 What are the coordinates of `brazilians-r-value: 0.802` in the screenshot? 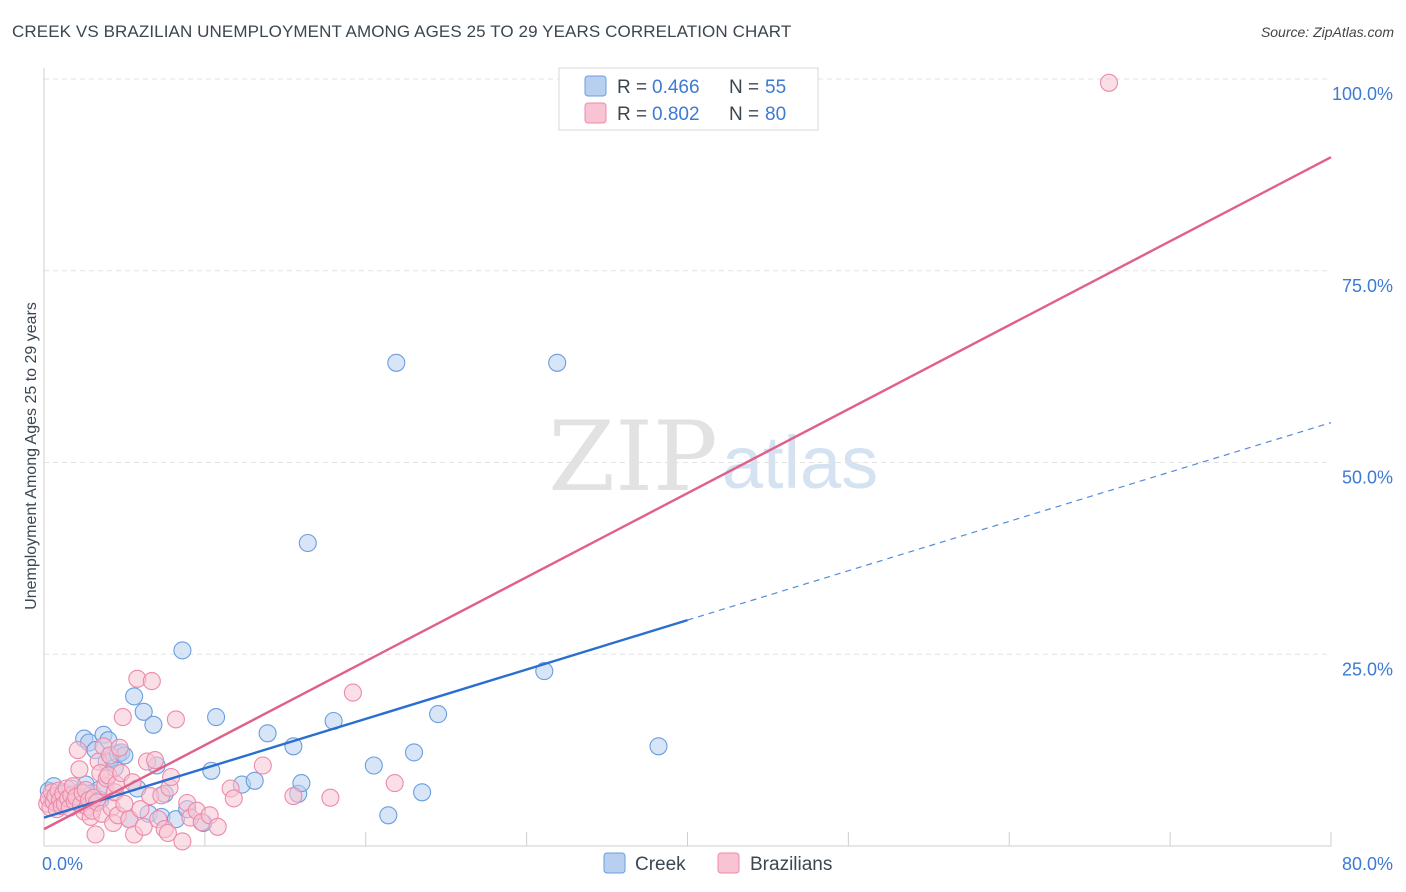 It's located at (676, 114).